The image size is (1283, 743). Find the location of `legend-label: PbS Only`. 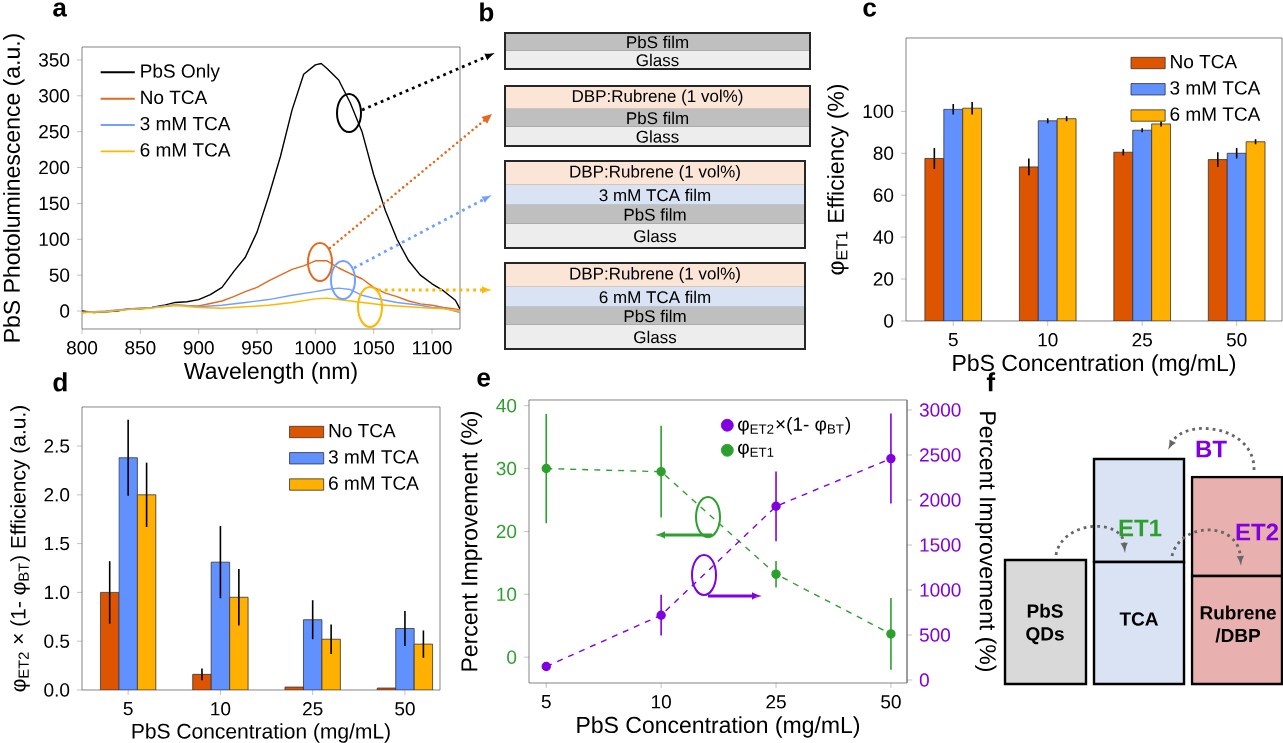

legend-label: PbS Only is located at coordinates (180, 72).